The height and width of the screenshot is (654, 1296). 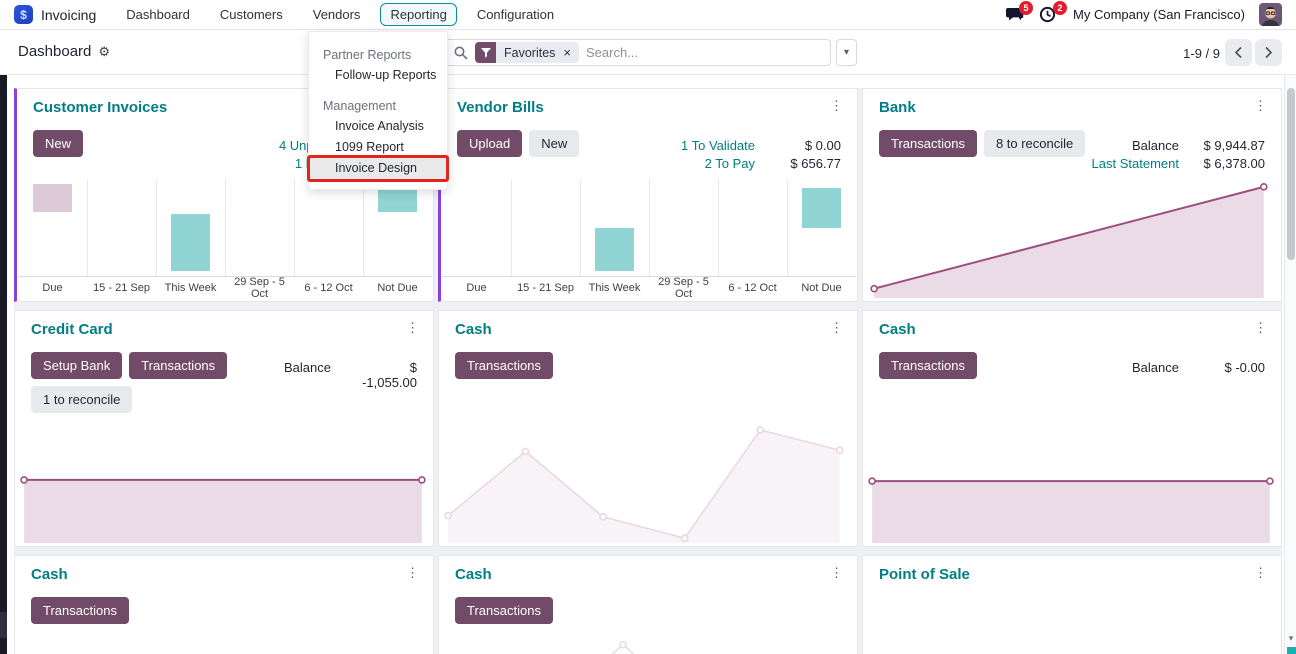 What do you see at coordinates (815, 163) in the screenshot?
I see `to-pay-amount: $ 656.77` at bounding box center [815, 163].